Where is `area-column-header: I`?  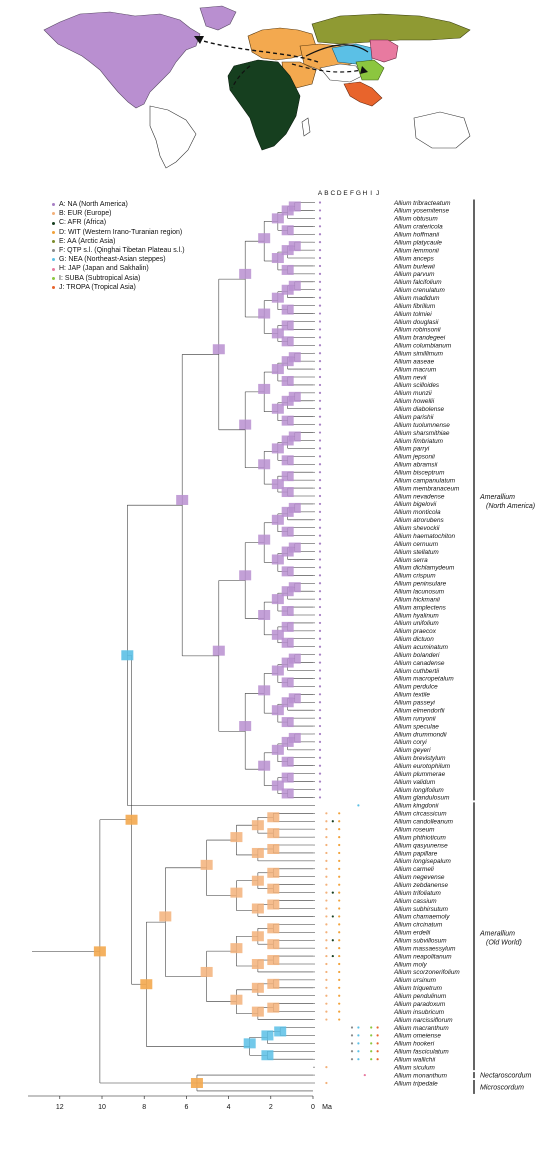
area-column-header: I is located at coordinates (371, 193).